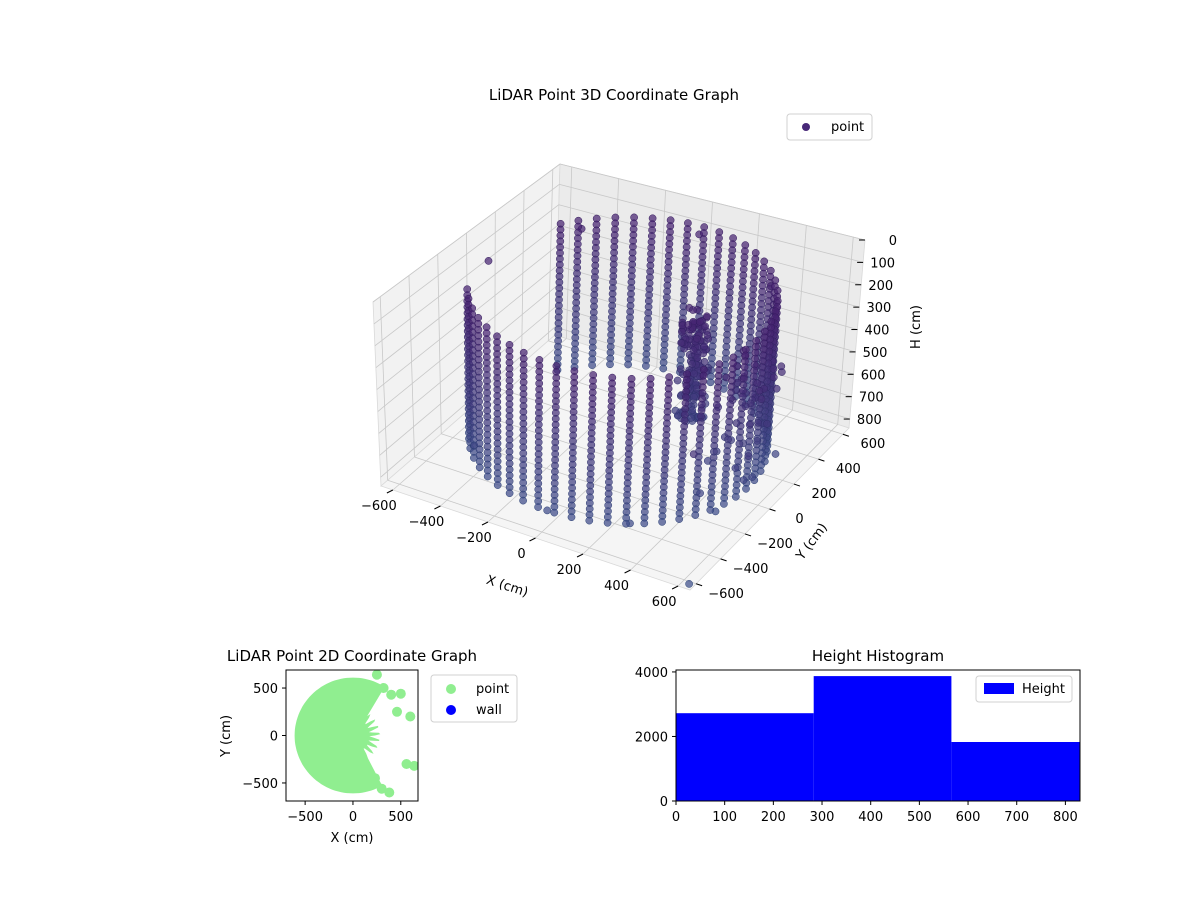  What do you see at coordinates (751, 569) in the screenshot?
I see `tick-label-y: −400` at bounding box center [751, 569].